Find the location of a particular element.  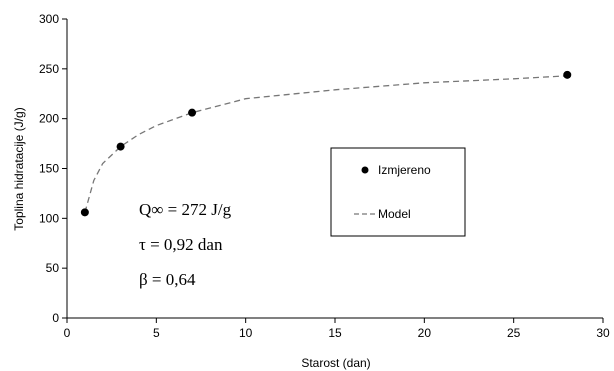

y-tick-label: 50 is located at coordinates (53, 268).